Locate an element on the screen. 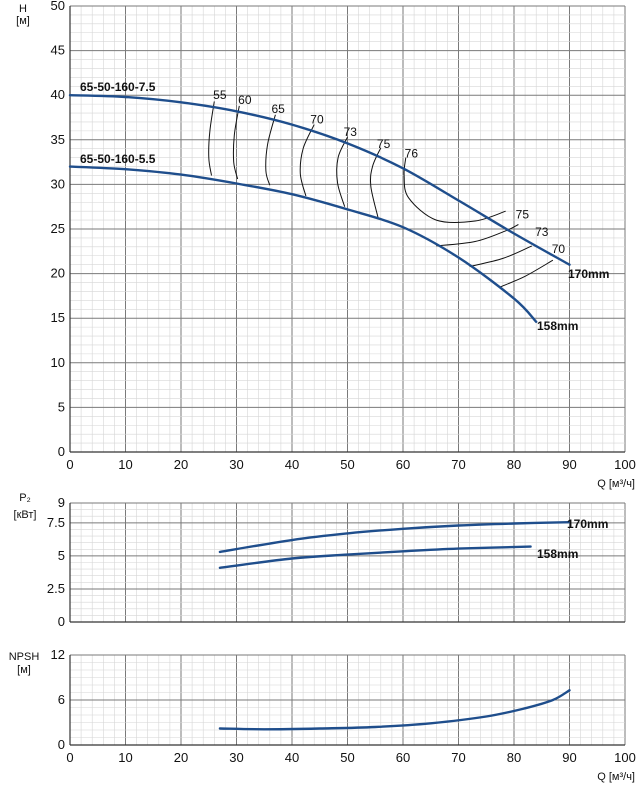 This screenshot has width=640, height=787. efficiency-label: 55 is located at coordinates (220, 95).